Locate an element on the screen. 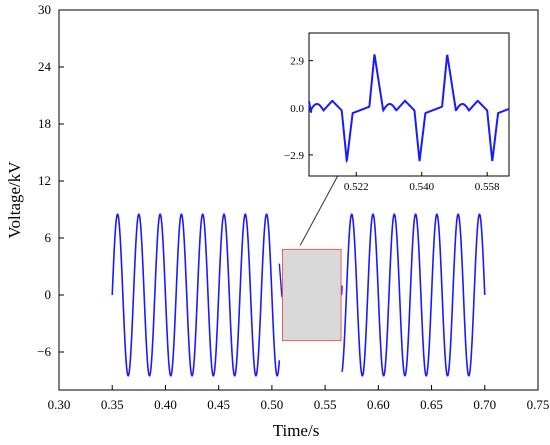 The image size is (550, 445). inset-y-tick-label: 0.0 is located at coordinates (297, 109).